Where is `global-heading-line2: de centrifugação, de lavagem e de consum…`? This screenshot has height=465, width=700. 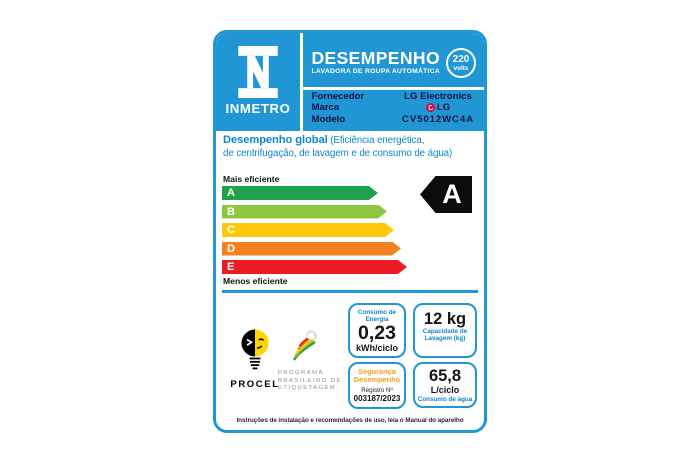 global-heading-line2: de centrifugação, de lavagem e de consum… is located at coordinates (338, 153).